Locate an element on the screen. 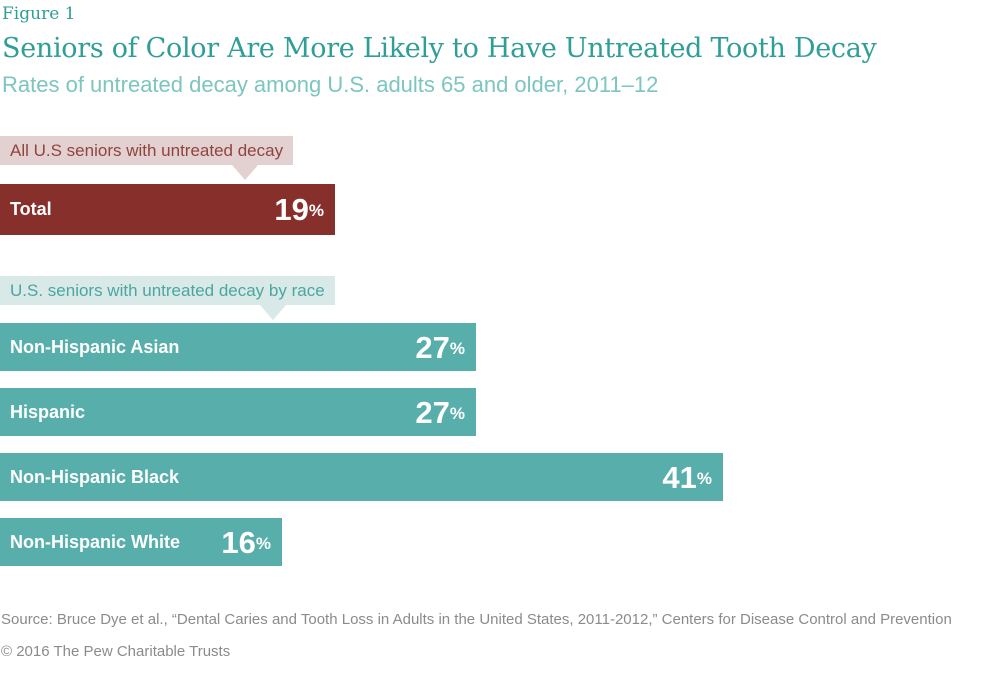 The width and height of the screenshot is (990, 680). bar-value-total: 19% is located at coordinates (299, 209).